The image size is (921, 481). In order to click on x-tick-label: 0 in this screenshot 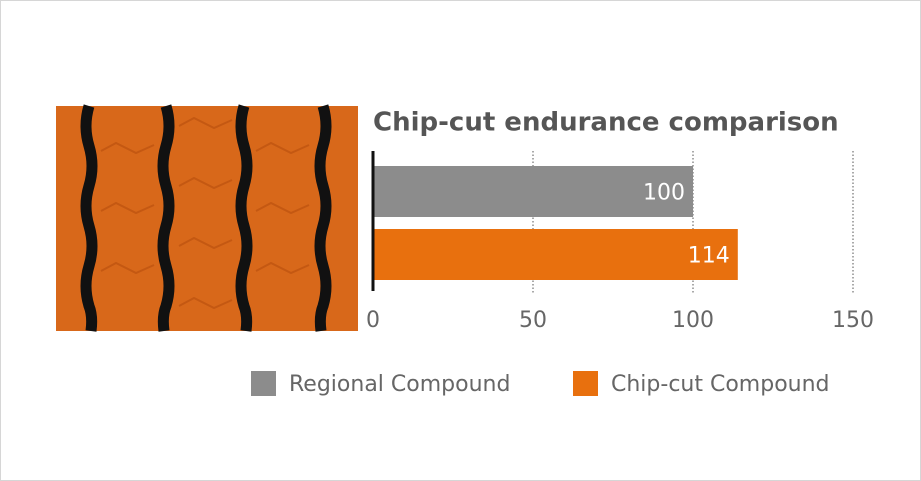, I will do `click(373, 320)`.